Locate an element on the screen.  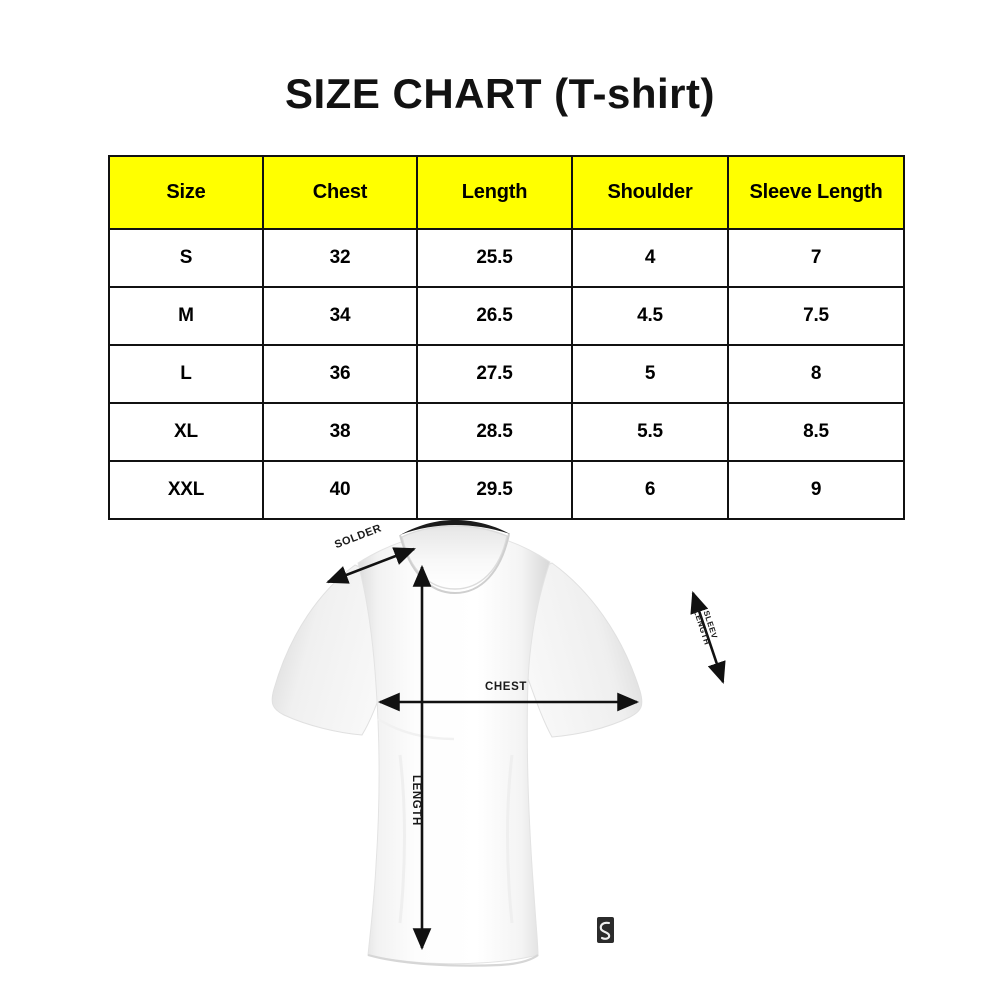
table-row: M 34 26.5 4.5 7.5 is located at coordinates (506, 316).